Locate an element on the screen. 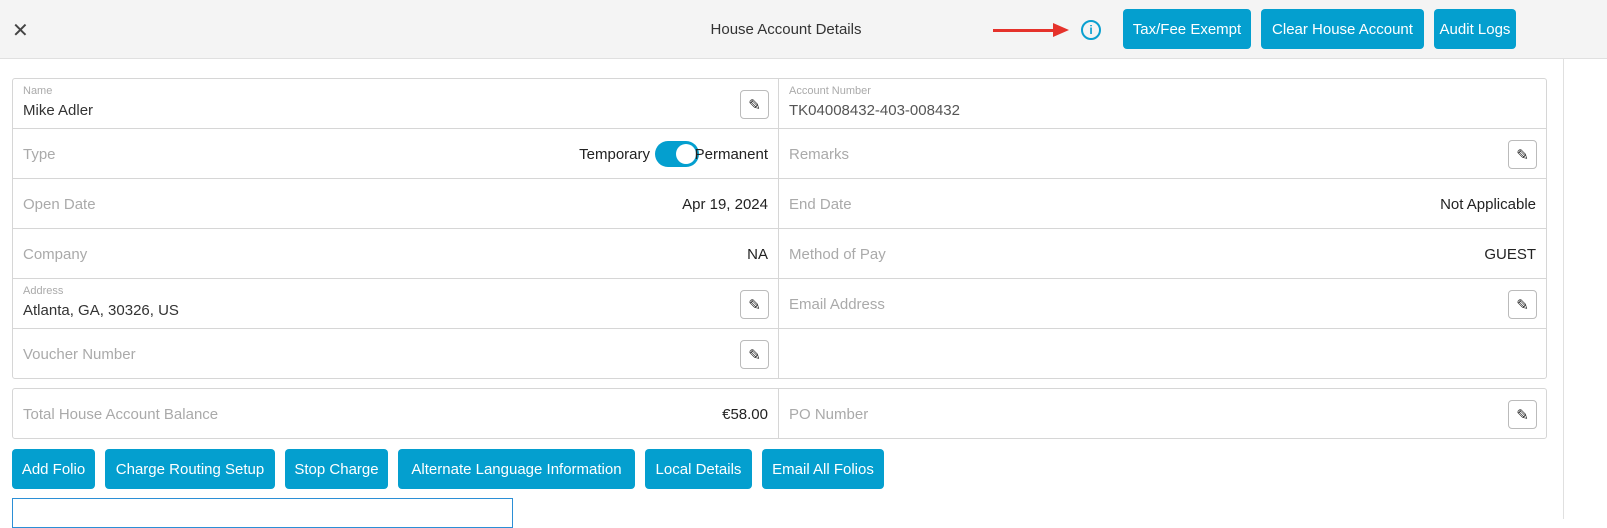 This screenshot has height=528, width=1607. red-arrow-head is located at coordinates (1061, 30).